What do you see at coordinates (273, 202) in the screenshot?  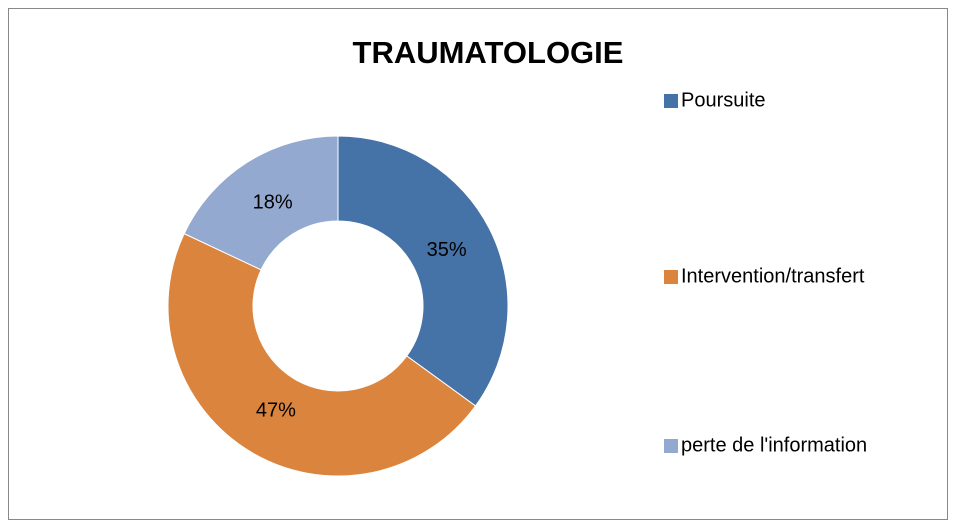 I see `data-label: 18%` at bounding box center [273, 202].